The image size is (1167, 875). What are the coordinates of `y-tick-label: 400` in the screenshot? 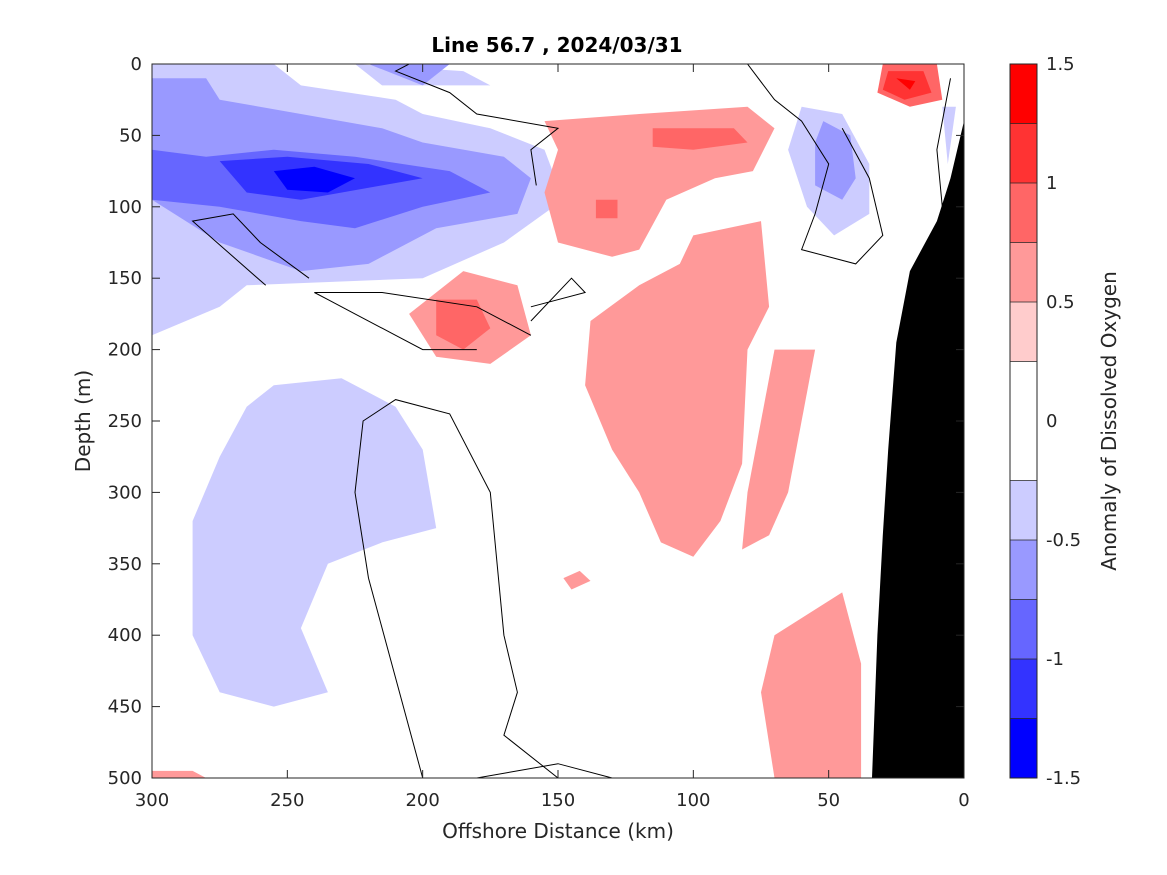 It's located at (125, 635).